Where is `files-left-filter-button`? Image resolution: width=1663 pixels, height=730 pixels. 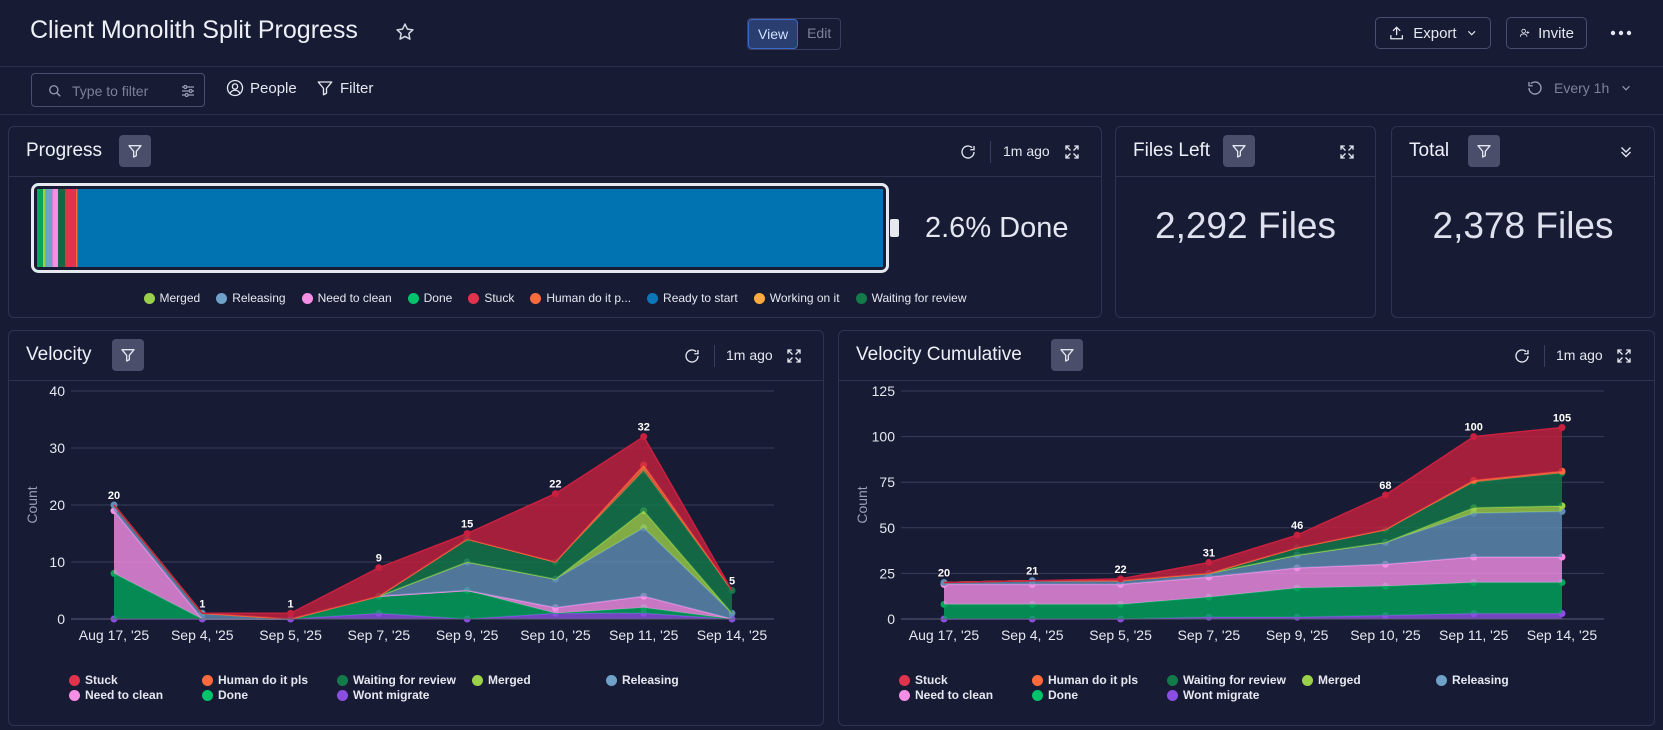
files-left-filter-button is located at coordinates (1239, 151).